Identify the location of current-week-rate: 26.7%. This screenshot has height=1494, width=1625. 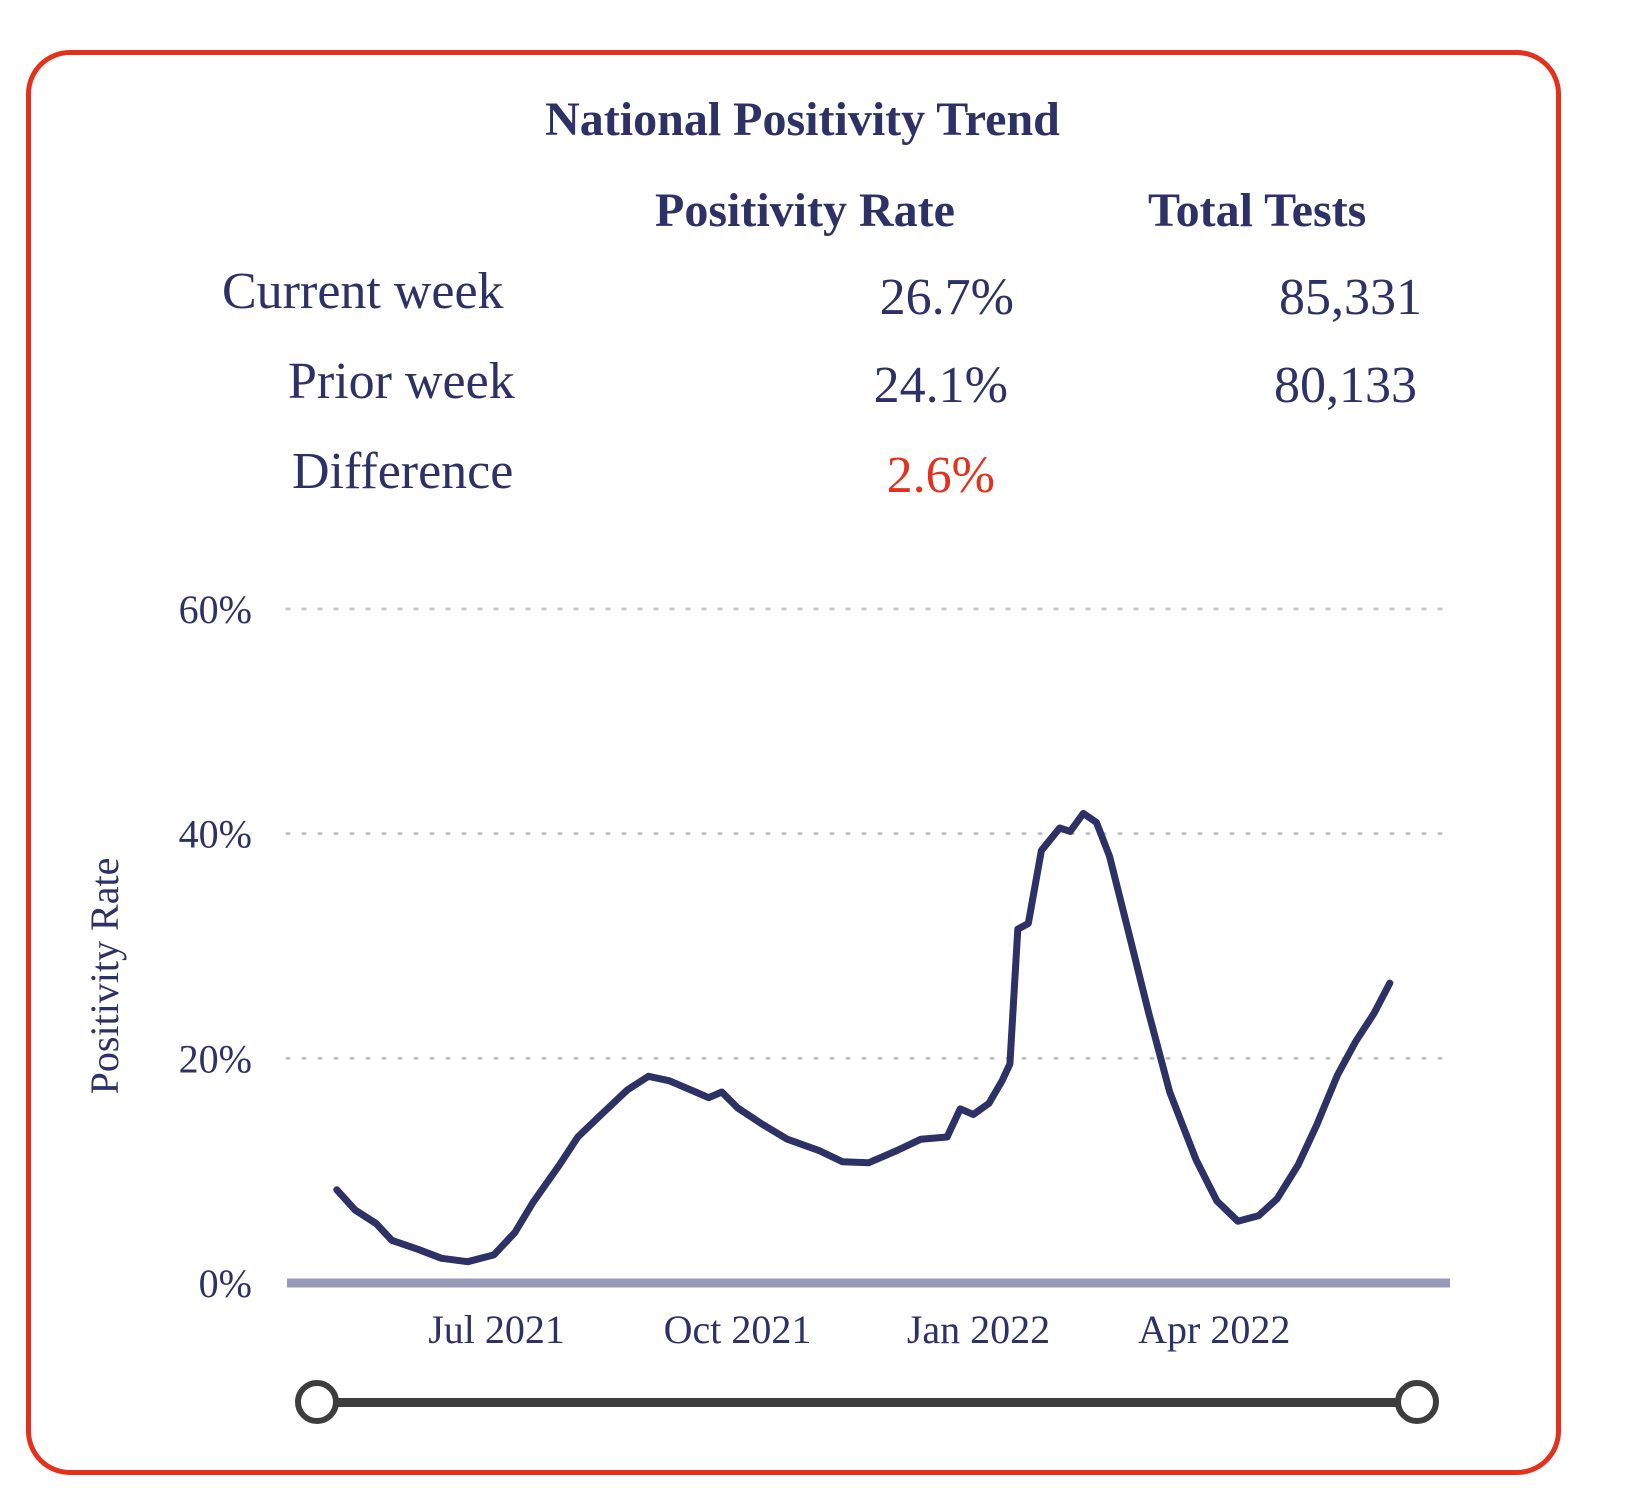
(946, 297).